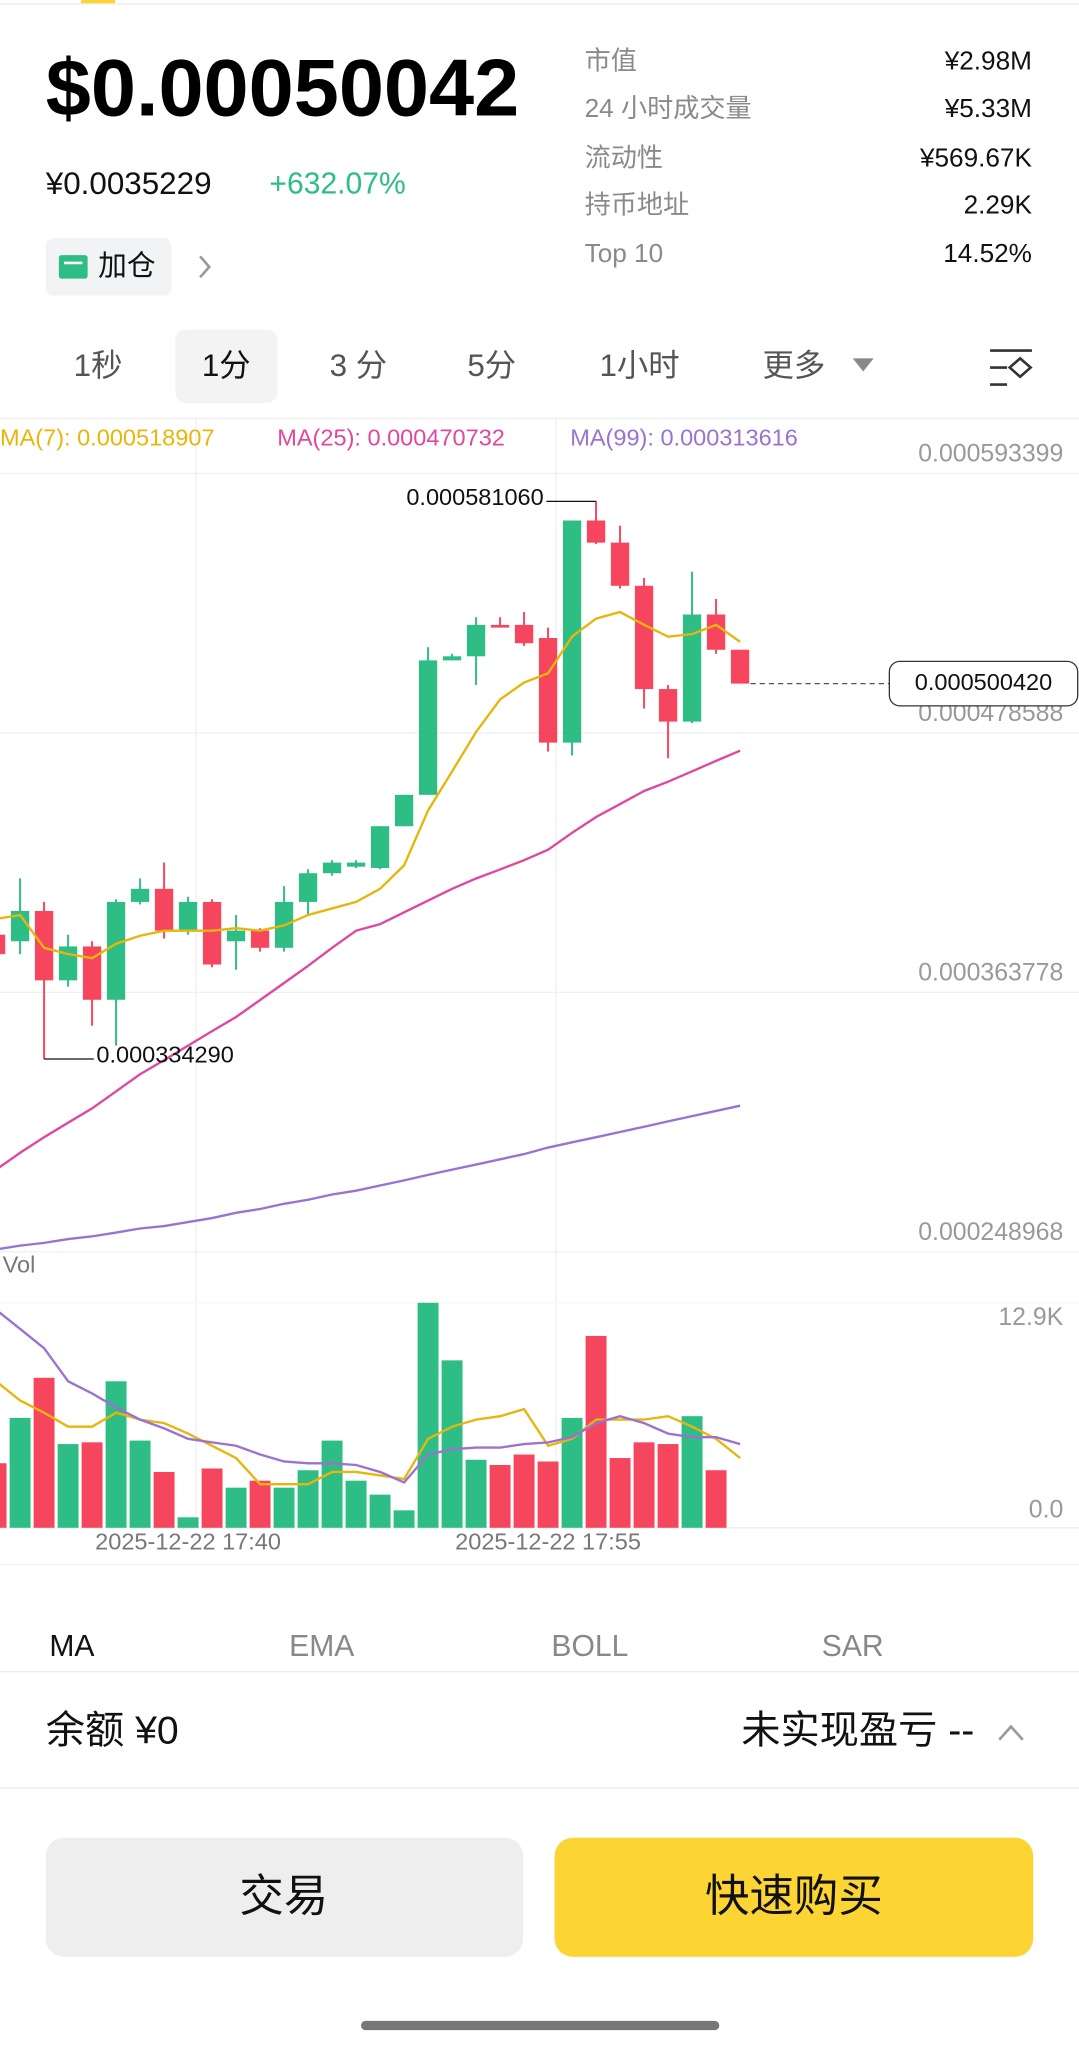  Describe the element at coordinates (975, 157) in the screenshot. I see `stat-value: ¥569.67K` at that location.